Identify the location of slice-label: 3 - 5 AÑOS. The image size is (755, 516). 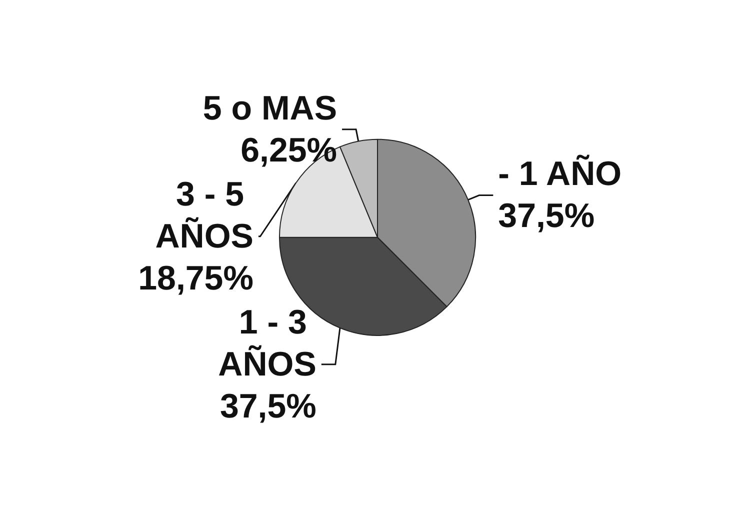
(204, 215).